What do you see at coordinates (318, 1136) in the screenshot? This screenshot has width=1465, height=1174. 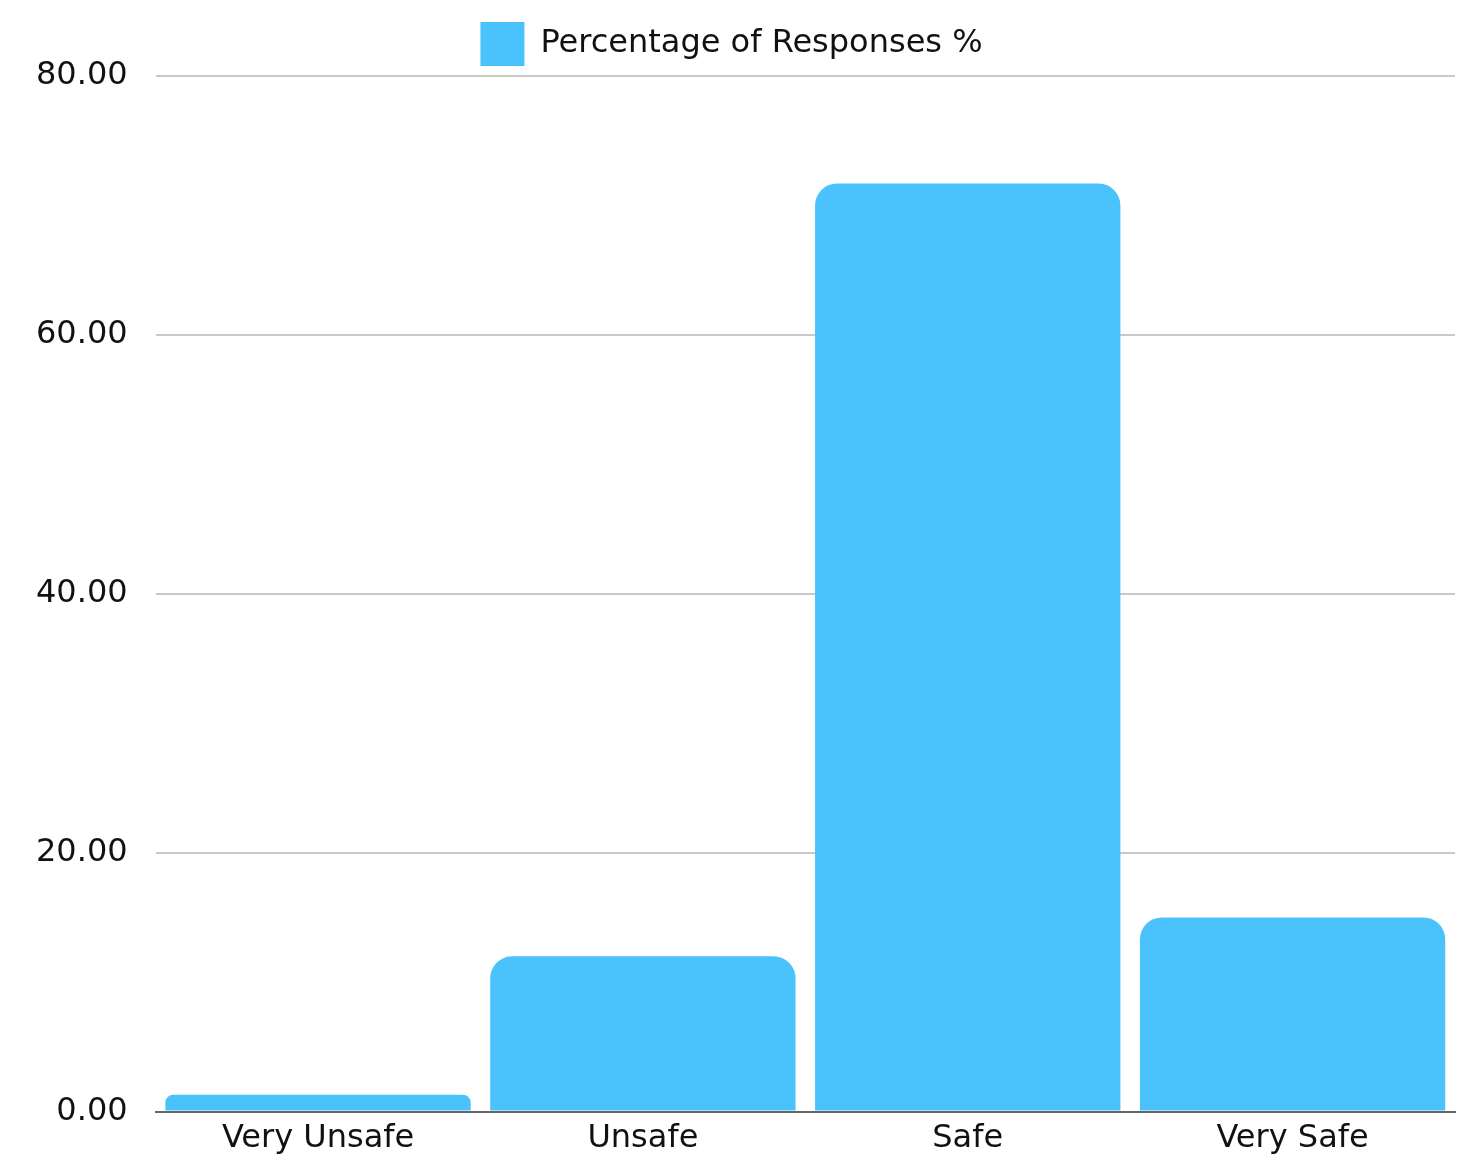 I see `x-tick-label: Very Unsafe` at bounding box center [318, 1136].